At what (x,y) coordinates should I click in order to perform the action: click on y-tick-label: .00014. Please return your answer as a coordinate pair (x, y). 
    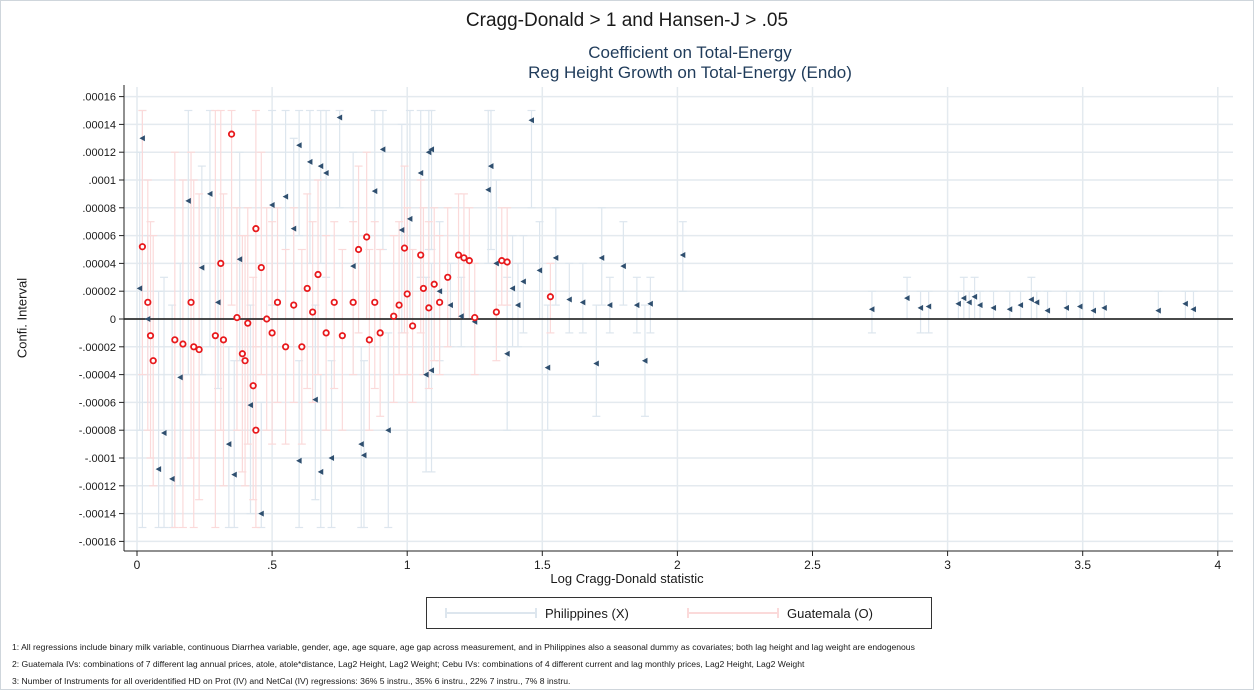
    Looking at the image, I should click on (99, 125).